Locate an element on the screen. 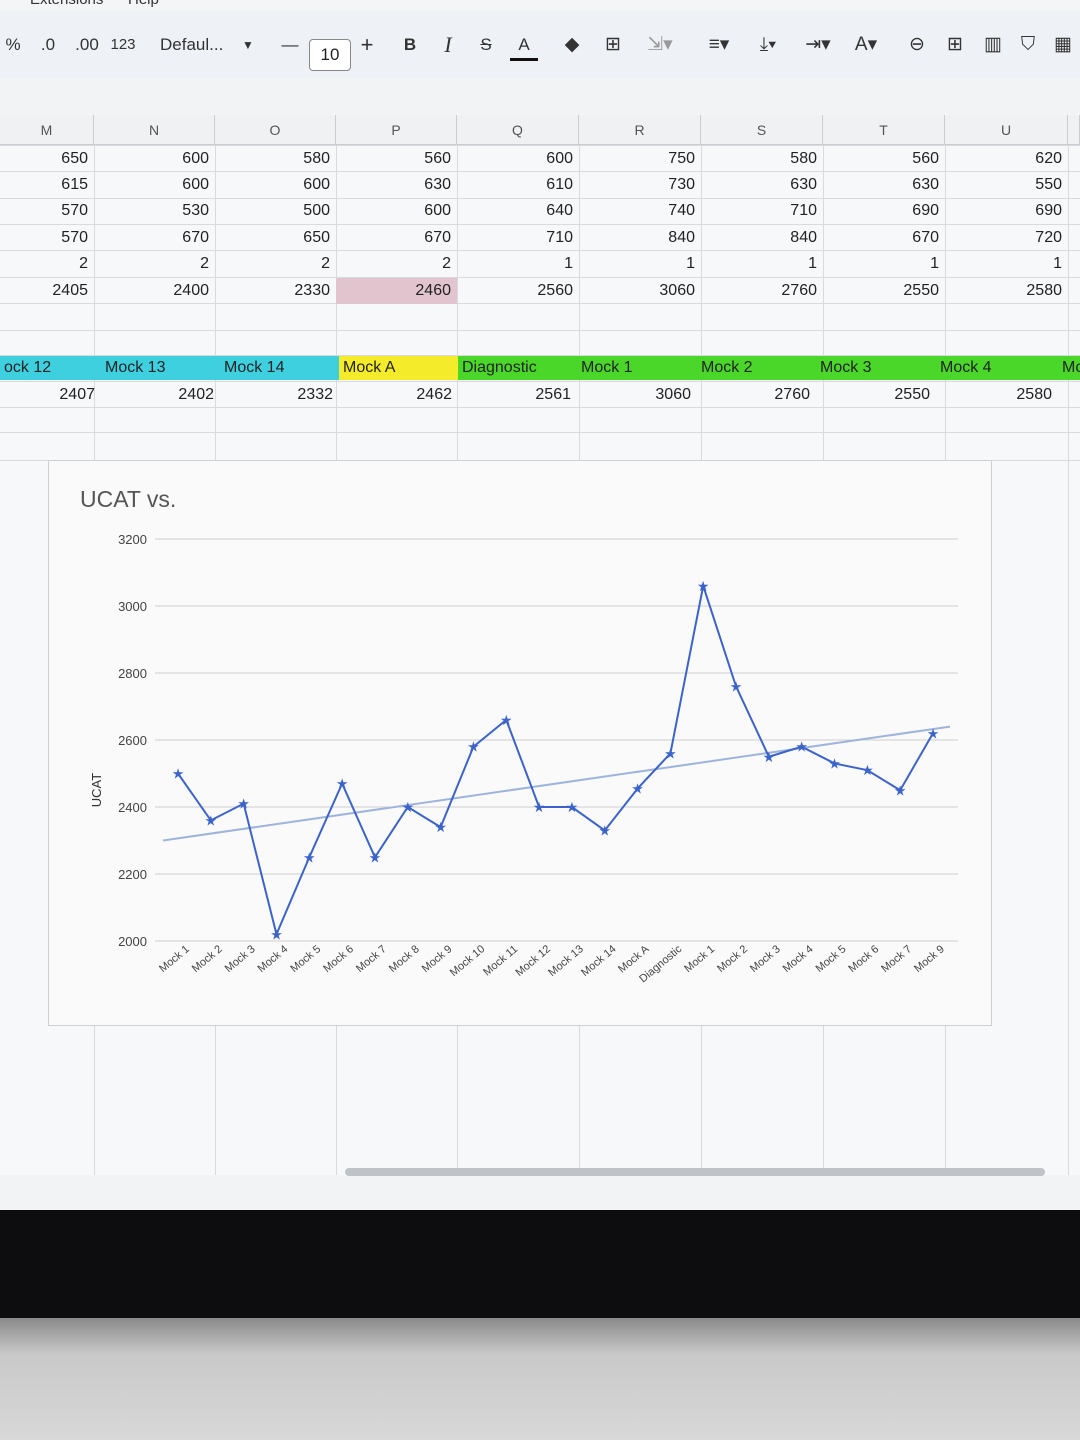  chevron-down-icon: ▼ is located at coordinates (248, 45).